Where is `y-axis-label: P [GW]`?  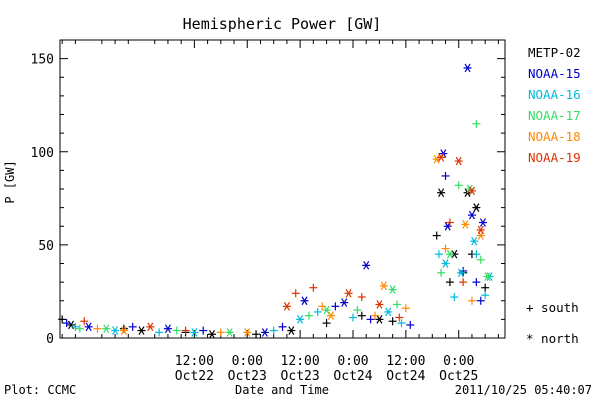 y-axis-label: P [GW] is located at coordinates (10, 181).